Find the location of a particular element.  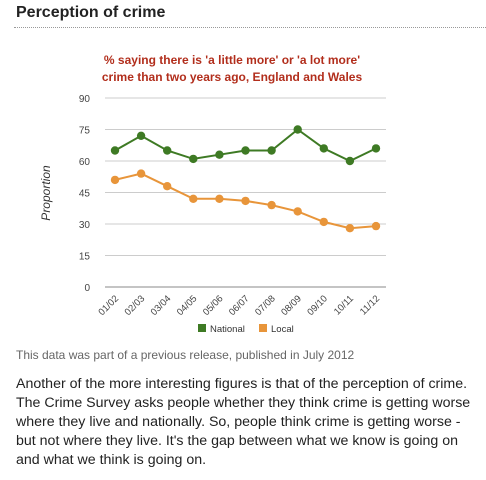

legend-label-local: Local is located at coordinates (282, 329).